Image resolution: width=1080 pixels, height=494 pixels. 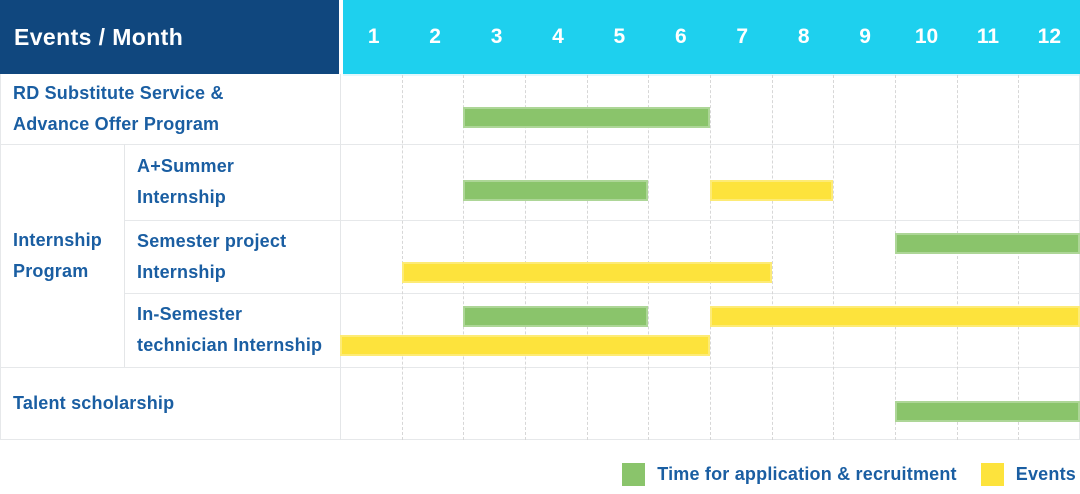 I want to click on legend-item-recruitment: Time for application & recruitment, so click(x=789, y=474).